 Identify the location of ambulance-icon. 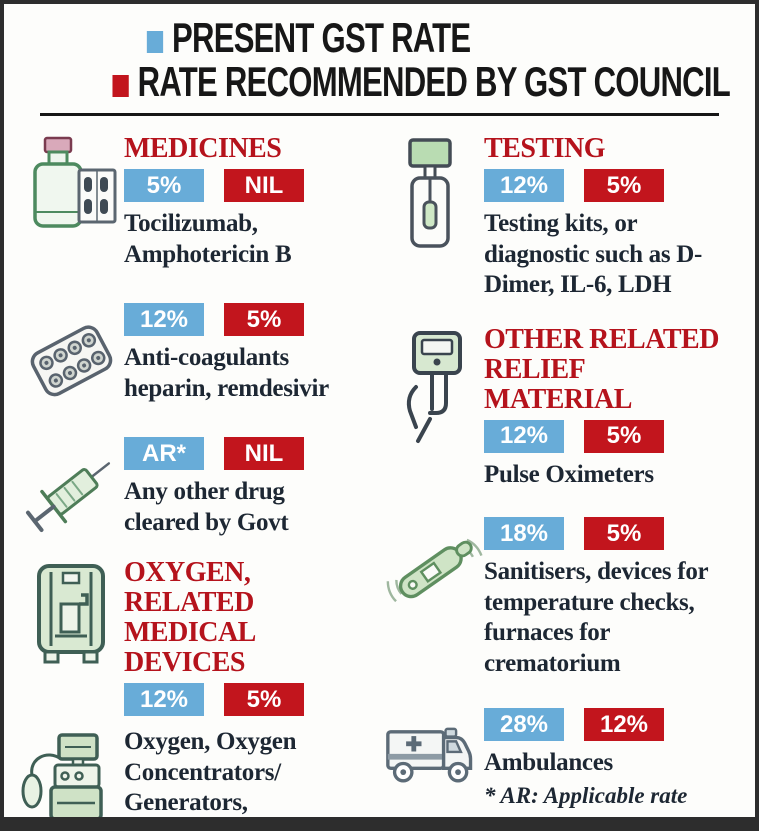
(434, 751).